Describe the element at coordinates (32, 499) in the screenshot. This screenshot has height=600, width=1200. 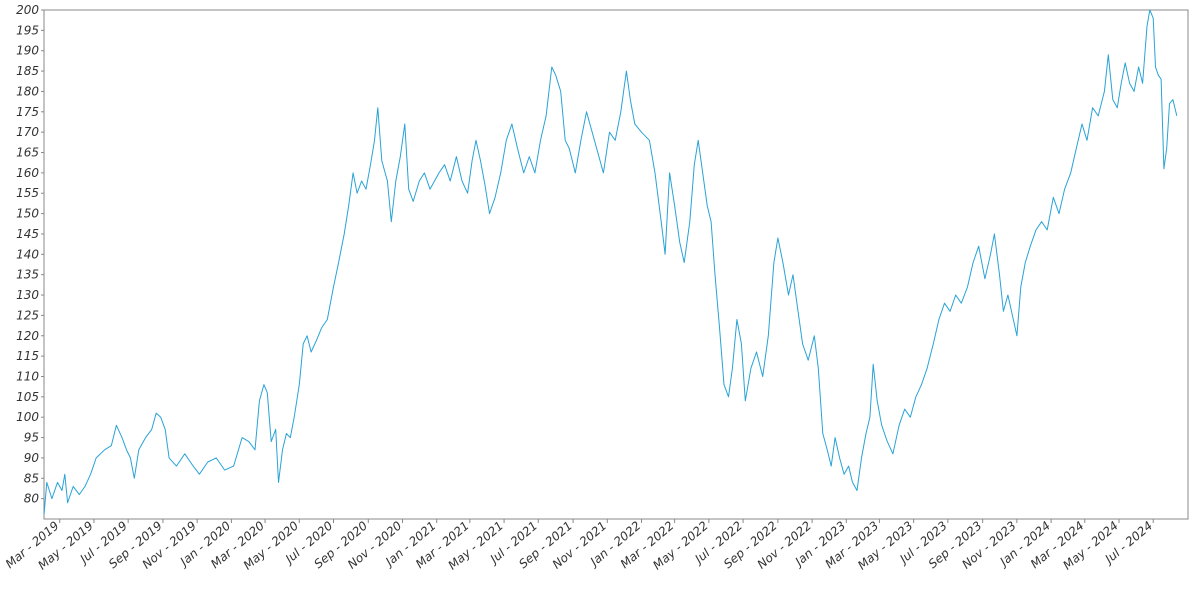
I see `y-tick-label: 80` at that location.